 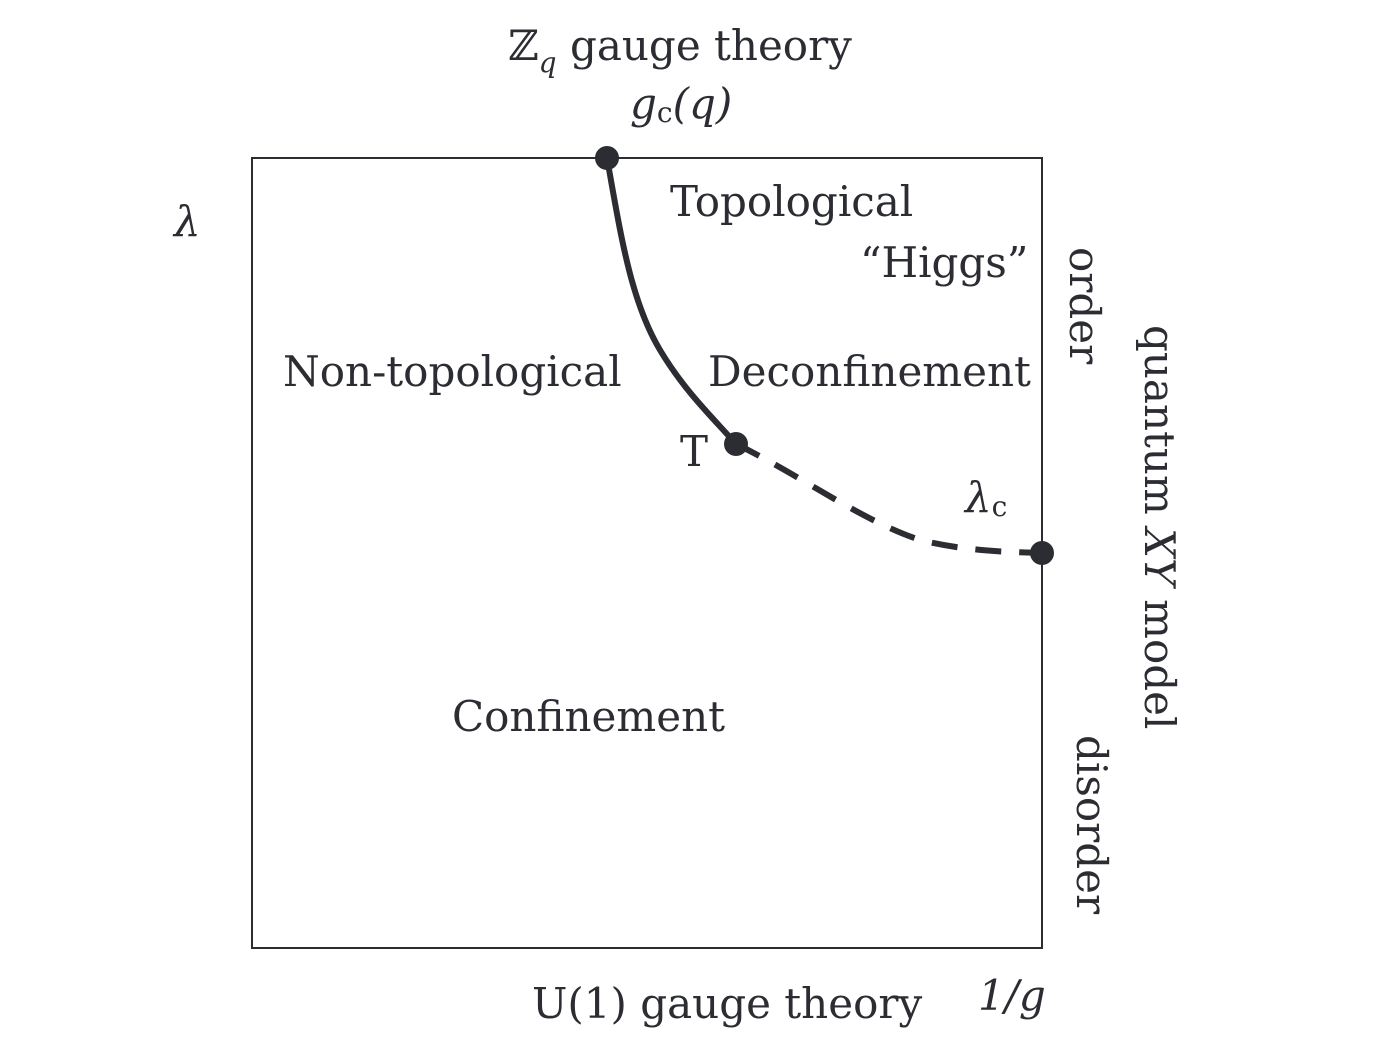 I want to click on critical-g-sub: c, so click(x=665, y=112).